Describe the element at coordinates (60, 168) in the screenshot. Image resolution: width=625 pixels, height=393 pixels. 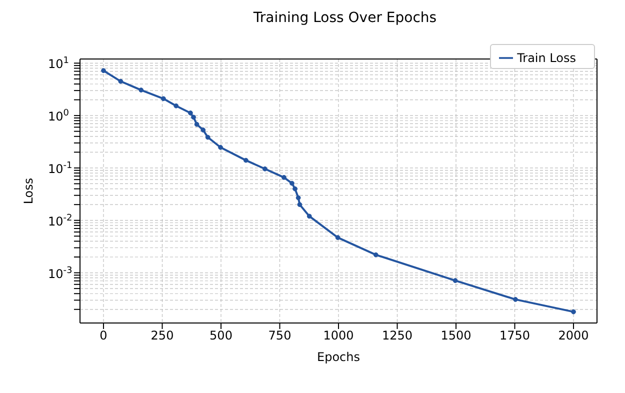
I see `y-tick-label: 10$^{-1}$` at that location.